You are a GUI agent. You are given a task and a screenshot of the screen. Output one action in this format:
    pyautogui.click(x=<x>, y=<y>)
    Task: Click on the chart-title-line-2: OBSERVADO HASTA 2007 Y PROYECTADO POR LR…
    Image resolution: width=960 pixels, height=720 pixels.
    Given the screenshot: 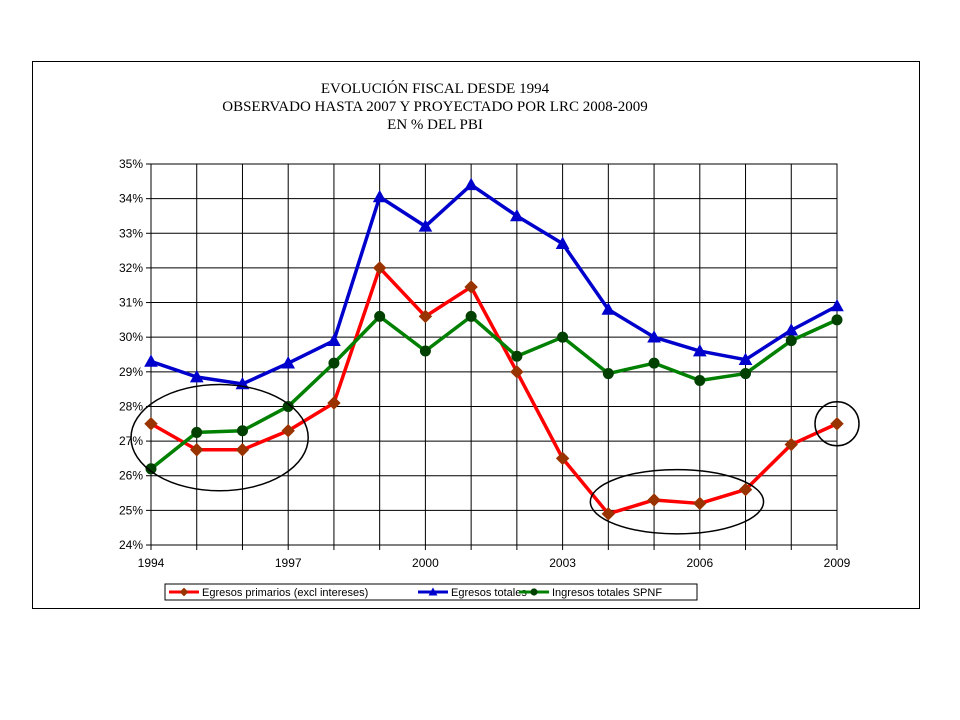 What is the action you would take?
    pyautogui.click(x=434, y=107)
    